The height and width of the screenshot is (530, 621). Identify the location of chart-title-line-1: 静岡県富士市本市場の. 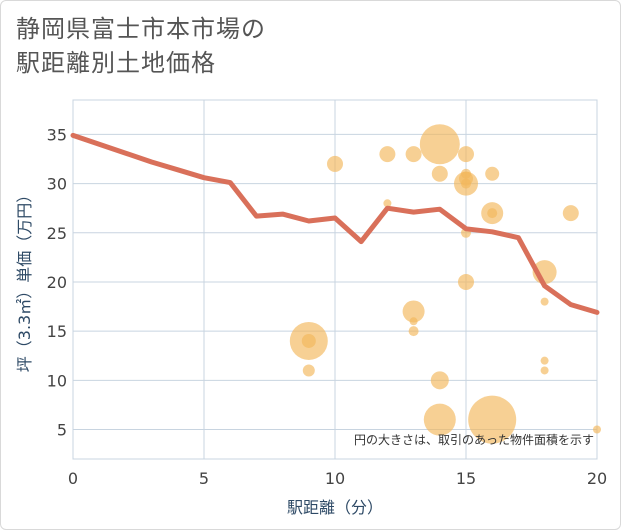
(141, 29).